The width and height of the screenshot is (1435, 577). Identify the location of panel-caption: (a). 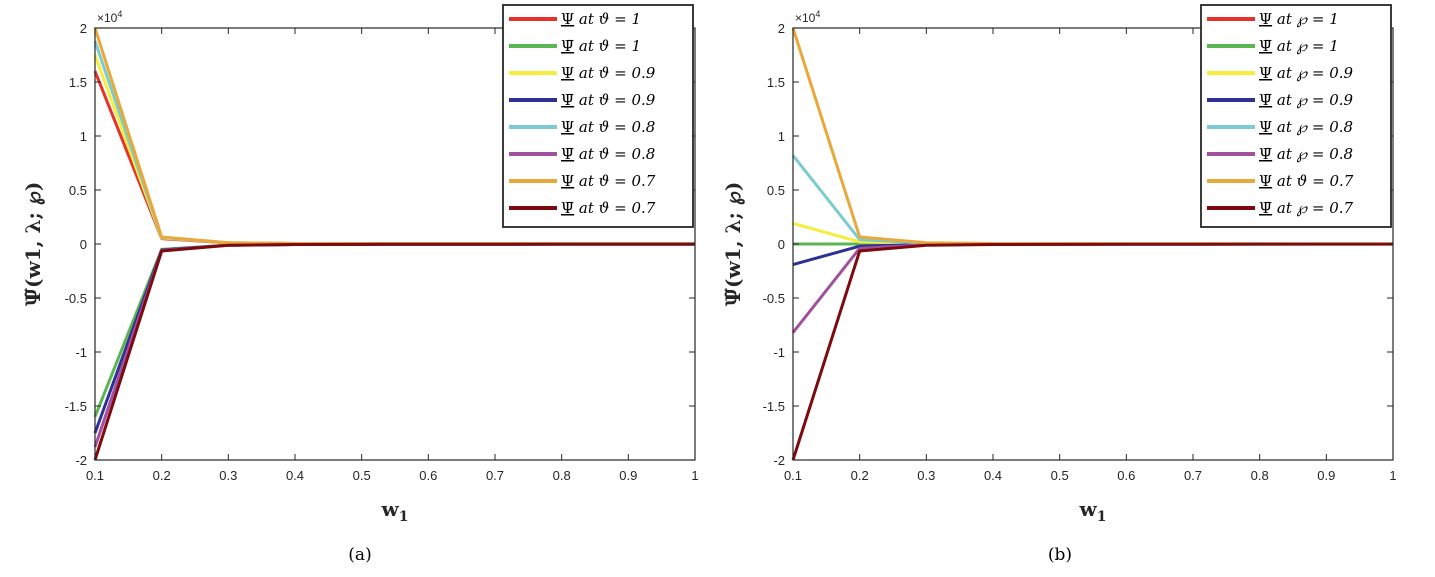
(359, 555).